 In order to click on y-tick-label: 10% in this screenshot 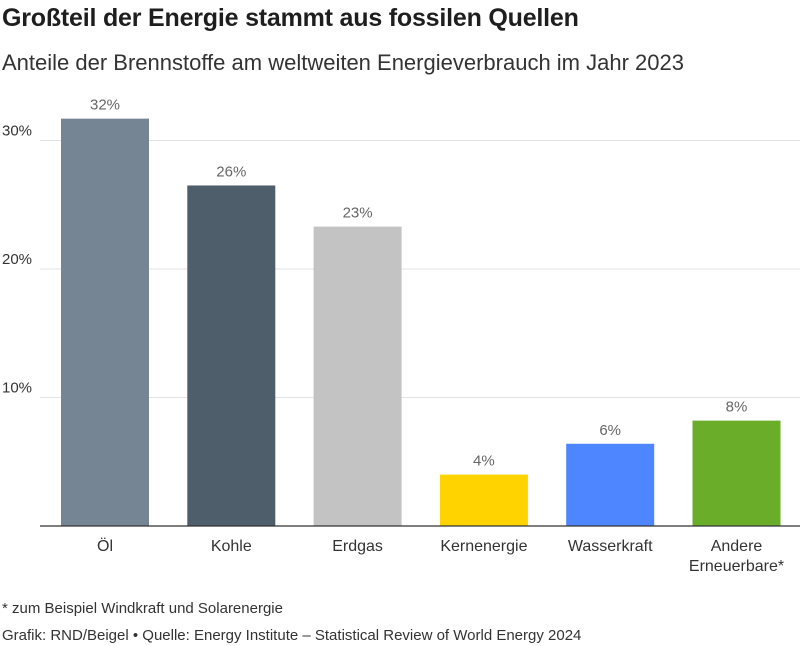, I will do `click(17, 388)`.